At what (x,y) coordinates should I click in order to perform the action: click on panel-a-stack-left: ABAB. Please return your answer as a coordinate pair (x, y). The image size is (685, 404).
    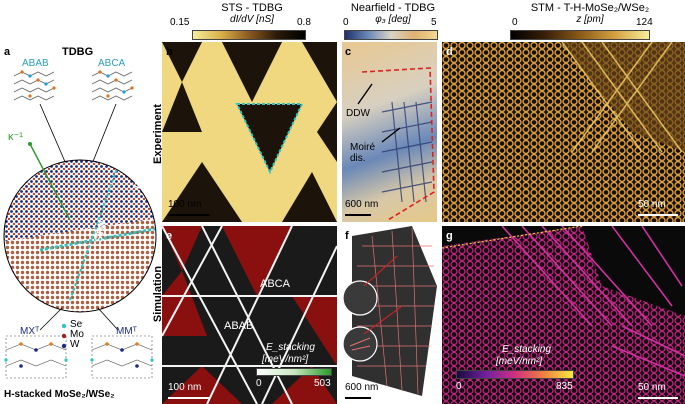
    Looking at the image, I should click on (35, 63).